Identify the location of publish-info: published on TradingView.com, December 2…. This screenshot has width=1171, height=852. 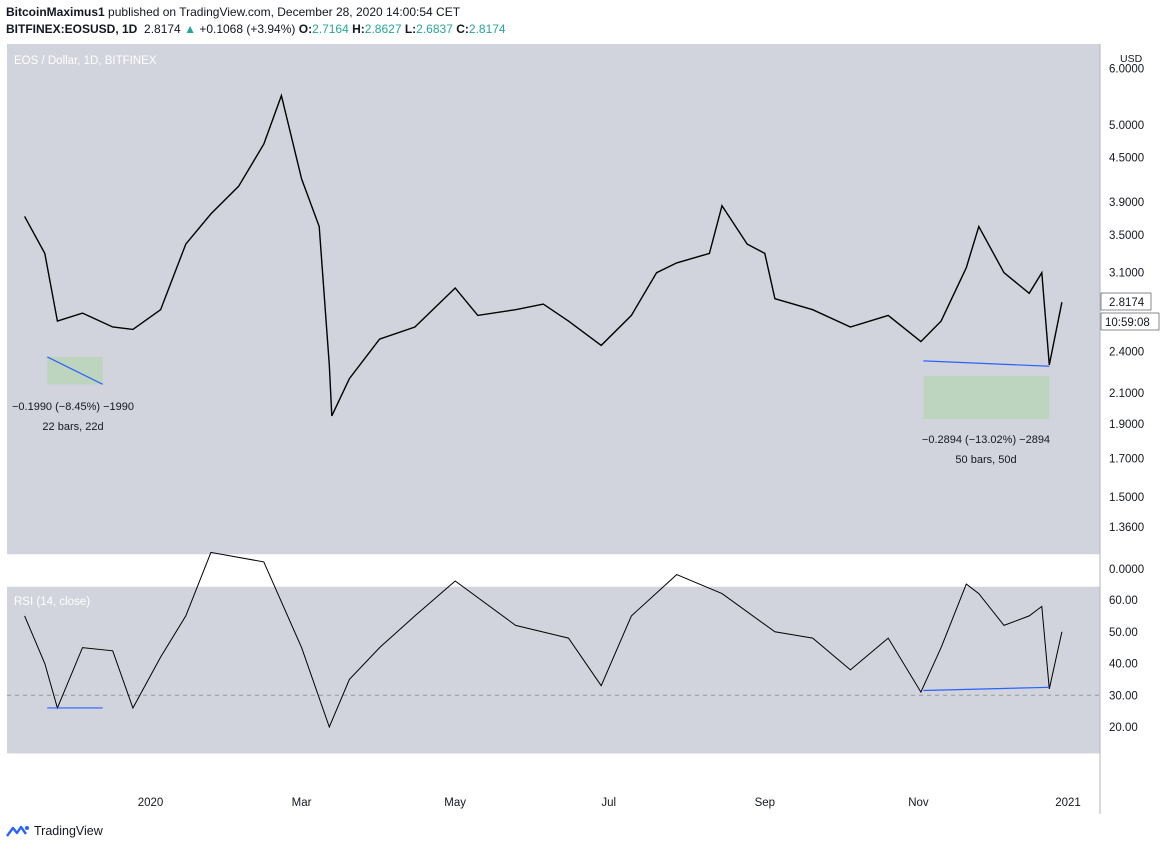
(284, 12).